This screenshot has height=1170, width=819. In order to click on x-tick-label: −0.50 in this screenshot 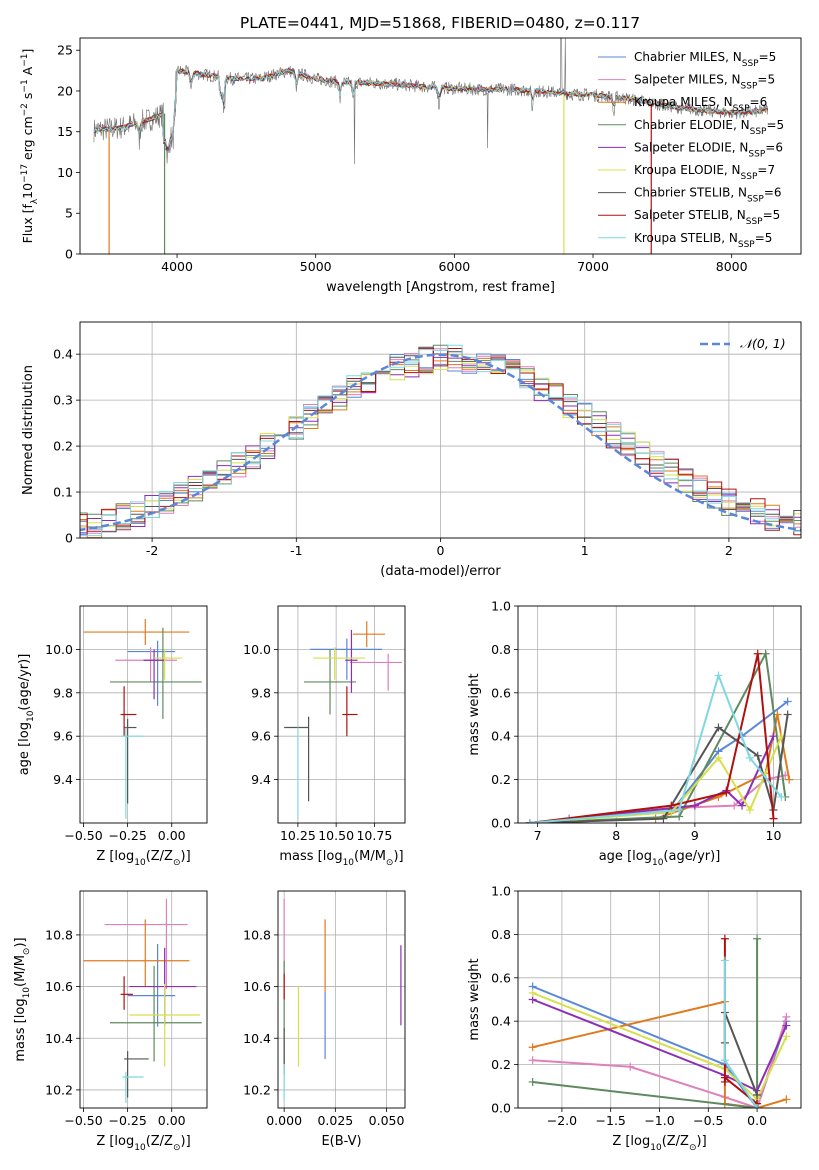, I will do `click(83, 835)`.